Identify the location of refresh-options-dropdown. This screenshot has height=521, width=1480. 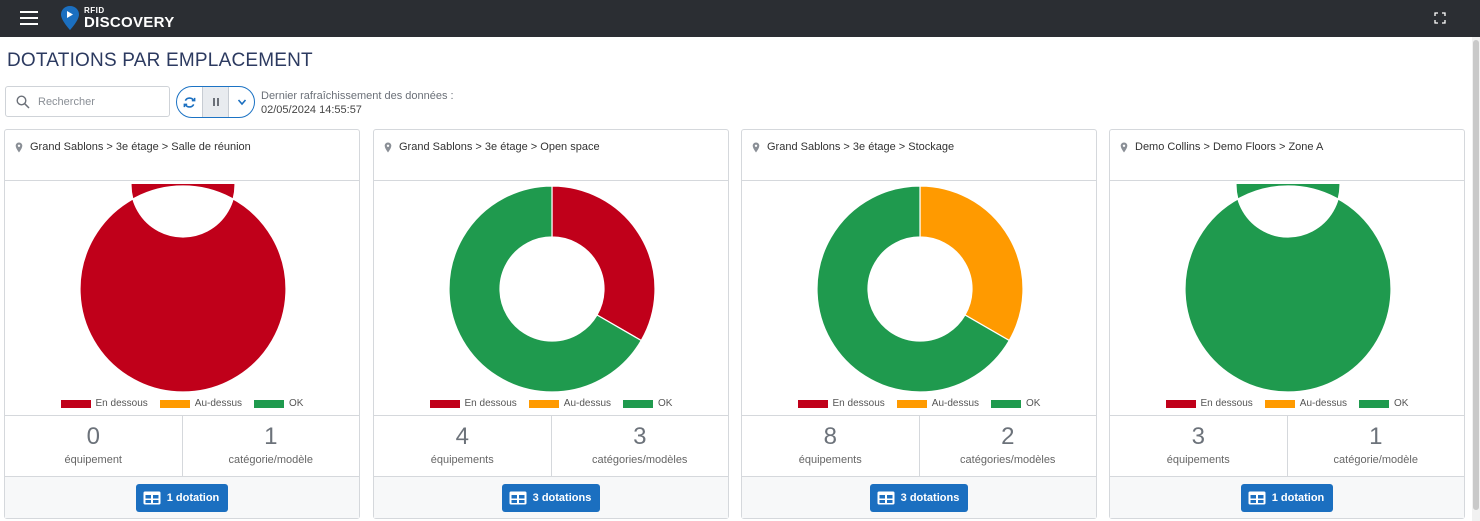
(241, 102).